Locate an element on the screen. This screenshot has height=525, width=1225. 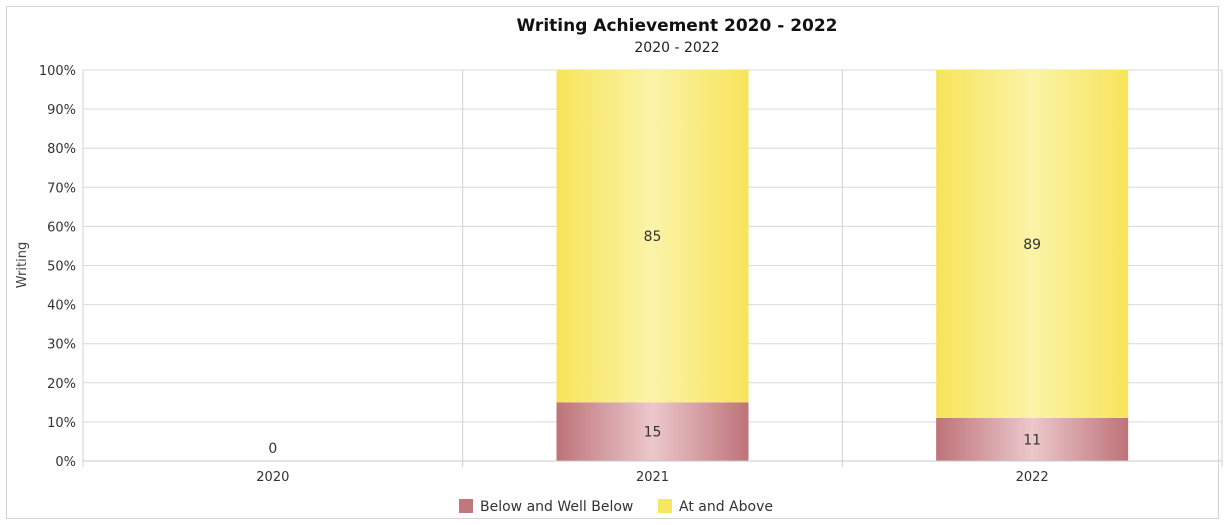
y-tick-label: 100% is located at coordinates (57, 71).